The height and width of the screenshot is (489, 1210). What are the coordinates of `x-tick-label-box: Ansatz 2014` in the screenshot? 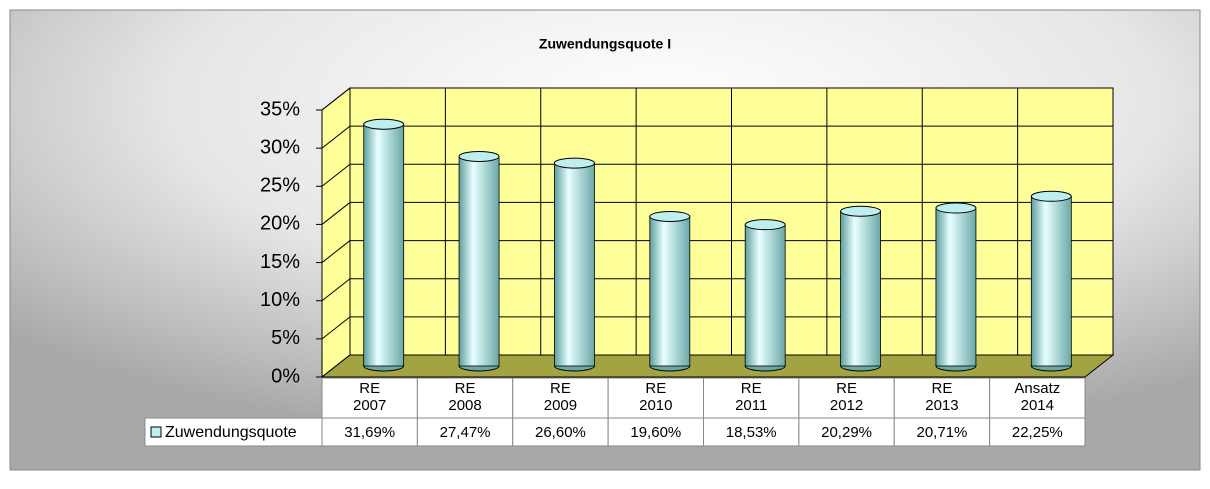 It's located at (1037, 397).